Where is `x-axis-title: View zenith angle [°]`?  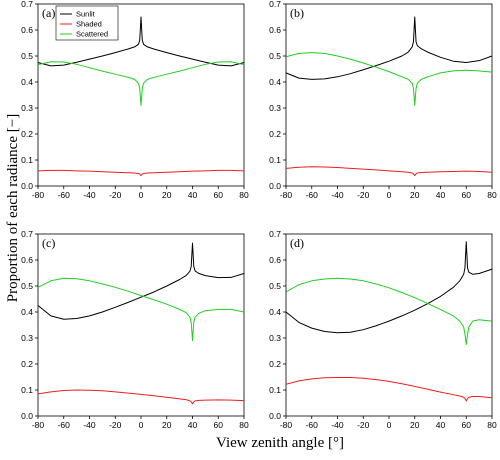
x-axis-title: View zenith angle [°] is located at coordinates (280, 443).